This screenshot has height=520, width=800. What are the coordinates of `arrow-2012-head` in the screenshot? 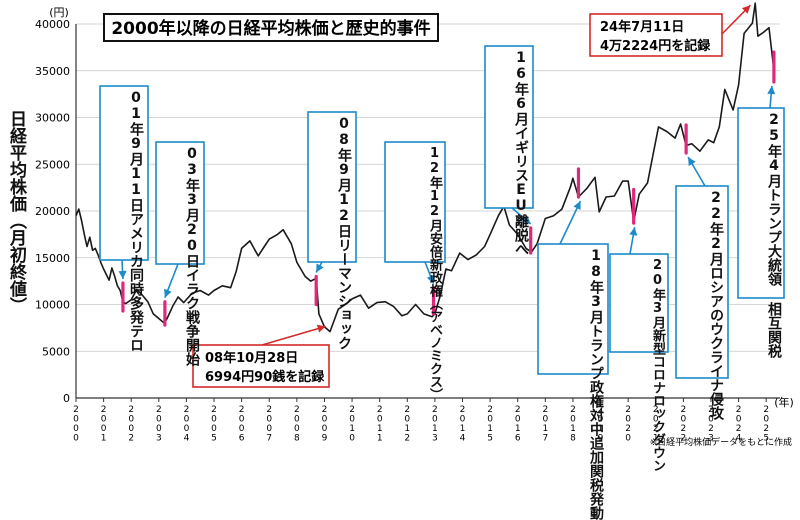 It's located at (430, 279).